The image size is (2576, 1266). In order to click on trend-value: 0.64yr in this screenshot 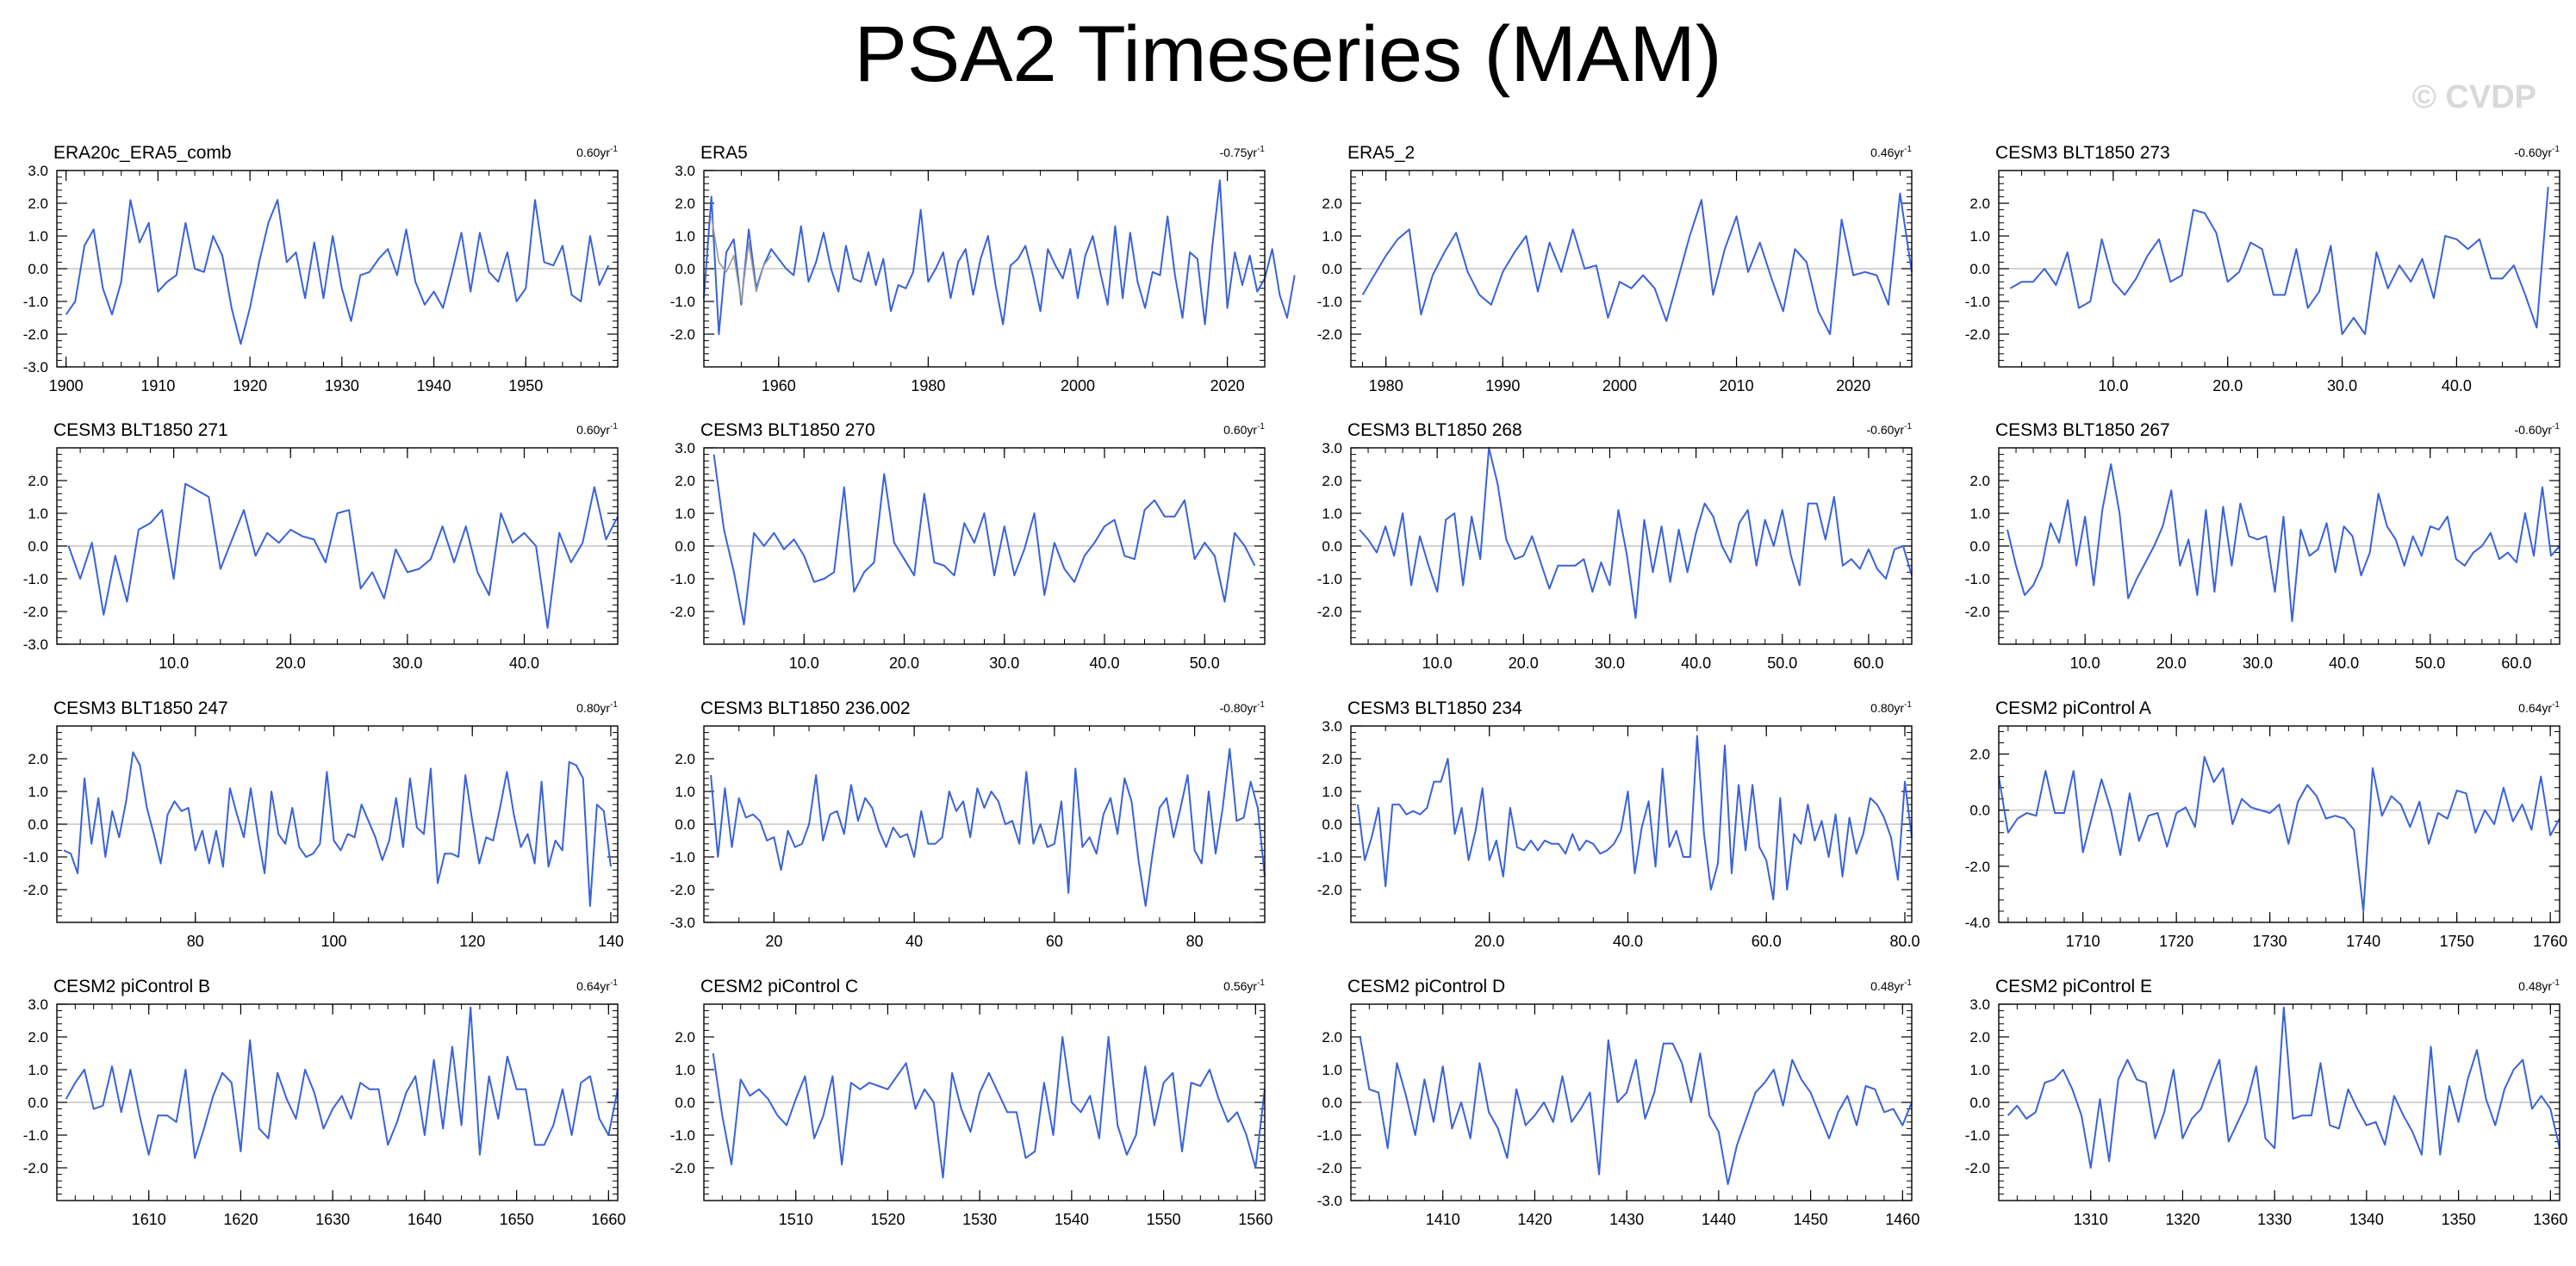, I will do `click(2535, 708)`.